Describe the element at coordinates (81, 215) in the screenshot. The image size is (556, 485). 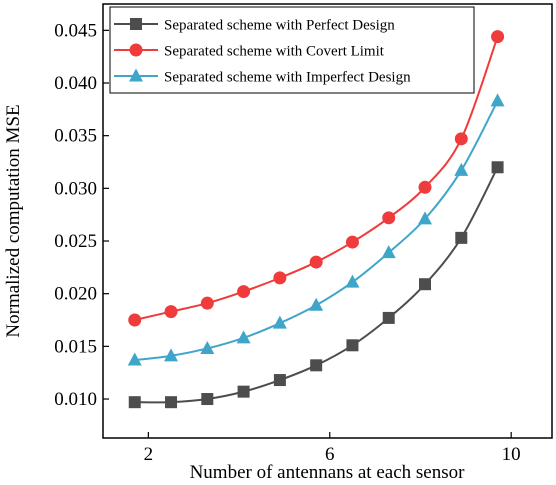
I see `y-axis: 0.010 0.015 0.020 0.025 0.030 0.035 0.040 0.045` at that location.